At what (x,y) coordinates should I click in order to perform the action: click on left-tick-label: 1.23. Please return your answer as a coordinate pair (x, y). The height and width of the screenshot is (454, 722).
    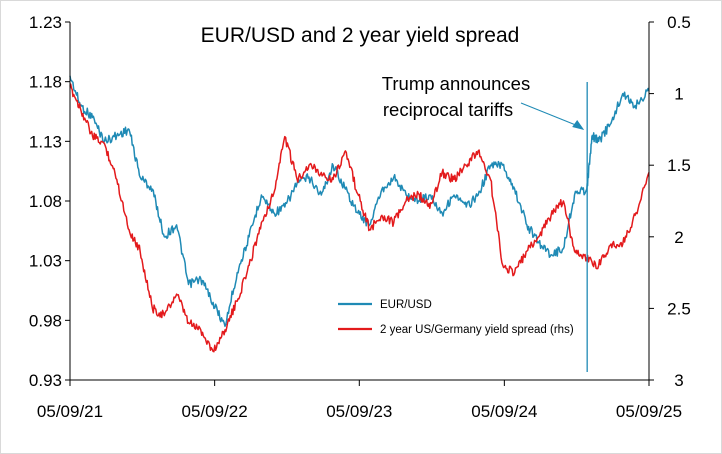
    Looking at the image, I should click on (45, 22).